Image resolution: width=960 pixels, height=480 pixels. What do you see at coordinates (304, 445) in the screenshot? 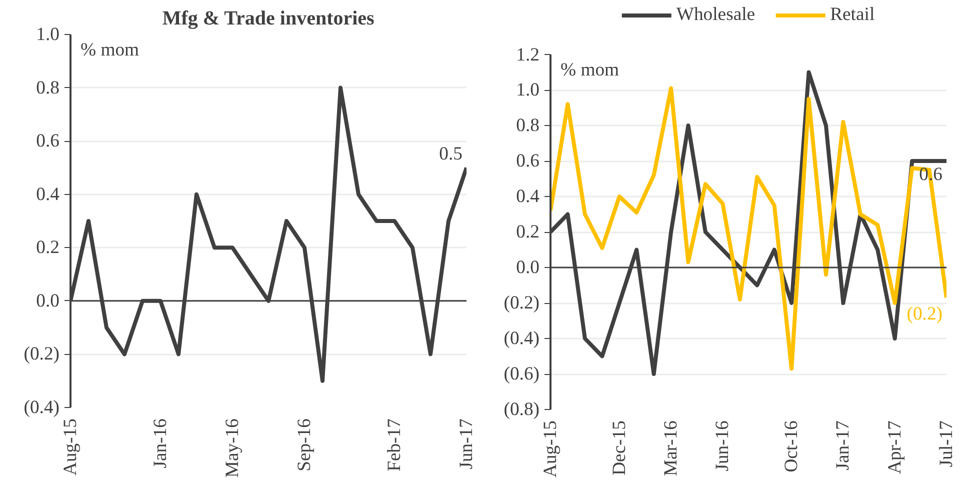
I see `x-tick-label: Sep-16` at bounding box center [304, 445].